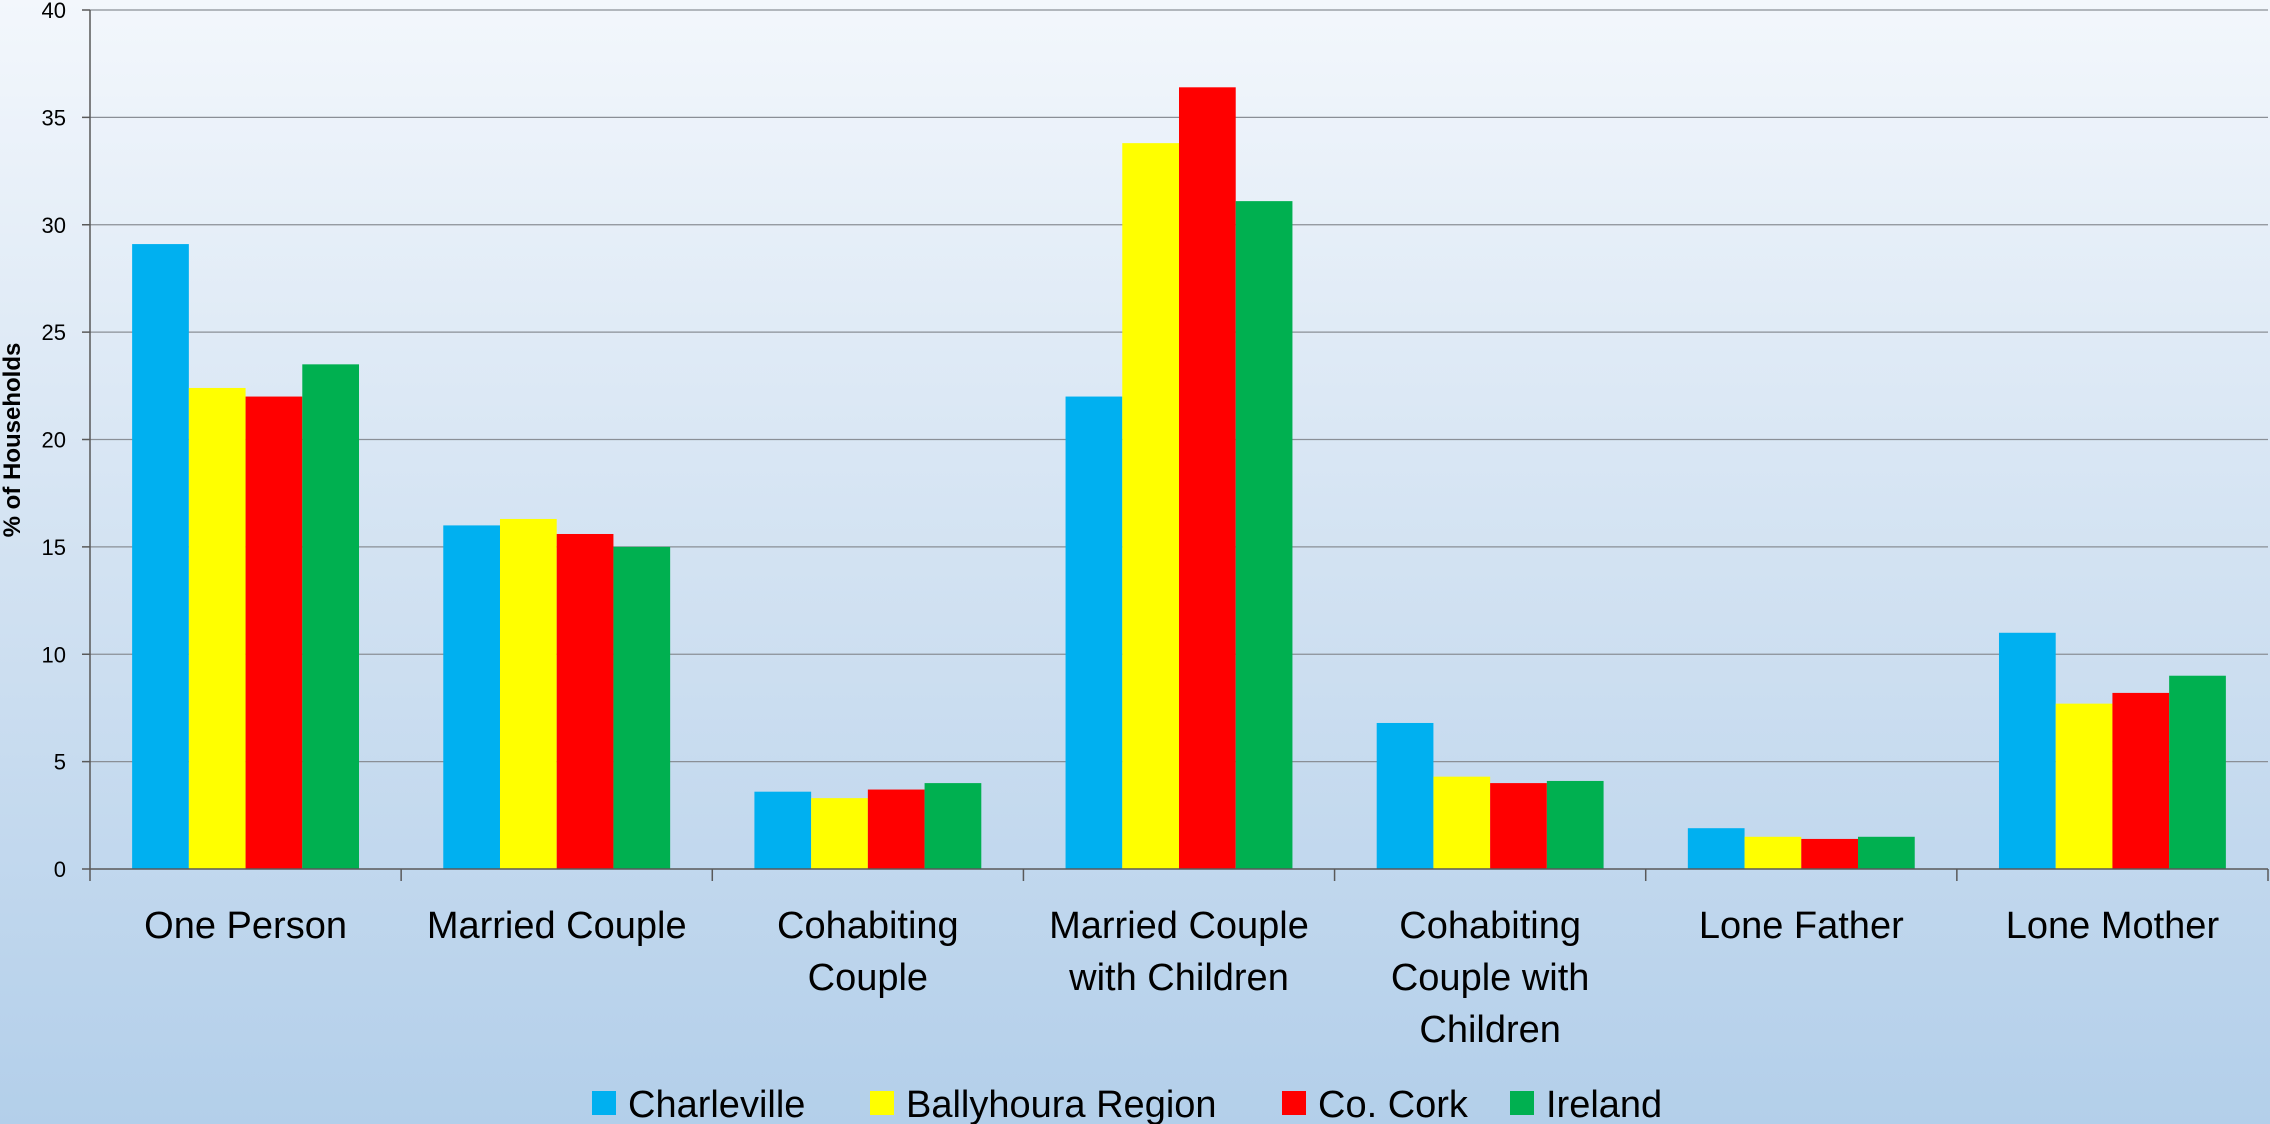  I want to click on category-label: Lone Father, so click(1801, 926).